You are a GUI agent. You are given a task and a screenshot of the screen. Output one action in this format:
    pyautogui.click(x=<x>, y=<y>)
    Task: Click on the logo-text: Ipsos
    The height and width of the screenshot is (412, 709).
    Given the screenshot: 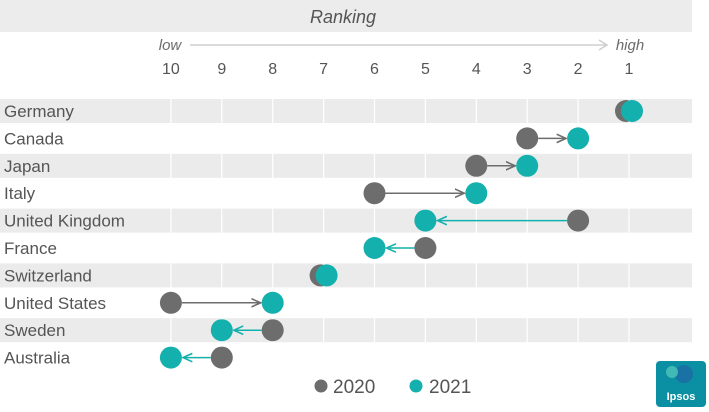 What is the action you would take?
    pyautogui.click(x=681, y=397)
    